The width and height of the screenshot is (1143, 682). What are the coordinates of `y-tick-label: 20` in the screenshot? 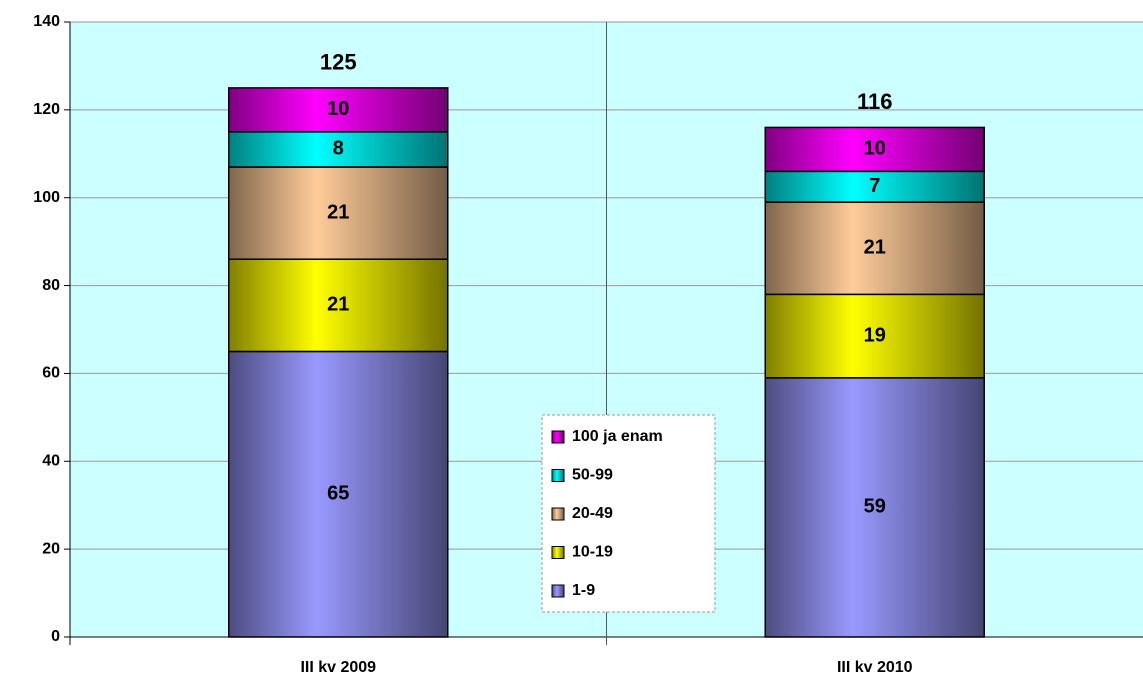 It's located at (51, 548).